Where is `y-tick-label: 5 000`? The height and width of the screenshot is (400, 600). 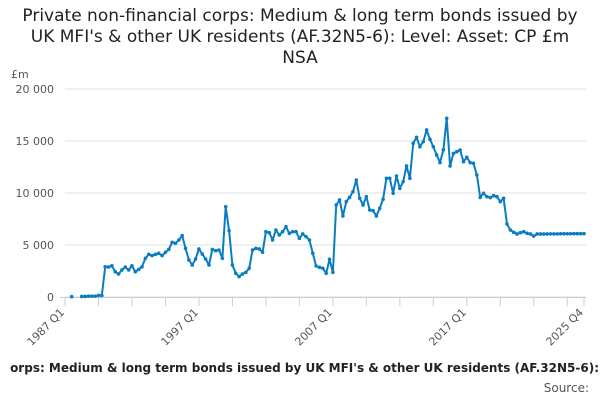 y-tick-label: 5 000 is located at coordinates (39, 245).